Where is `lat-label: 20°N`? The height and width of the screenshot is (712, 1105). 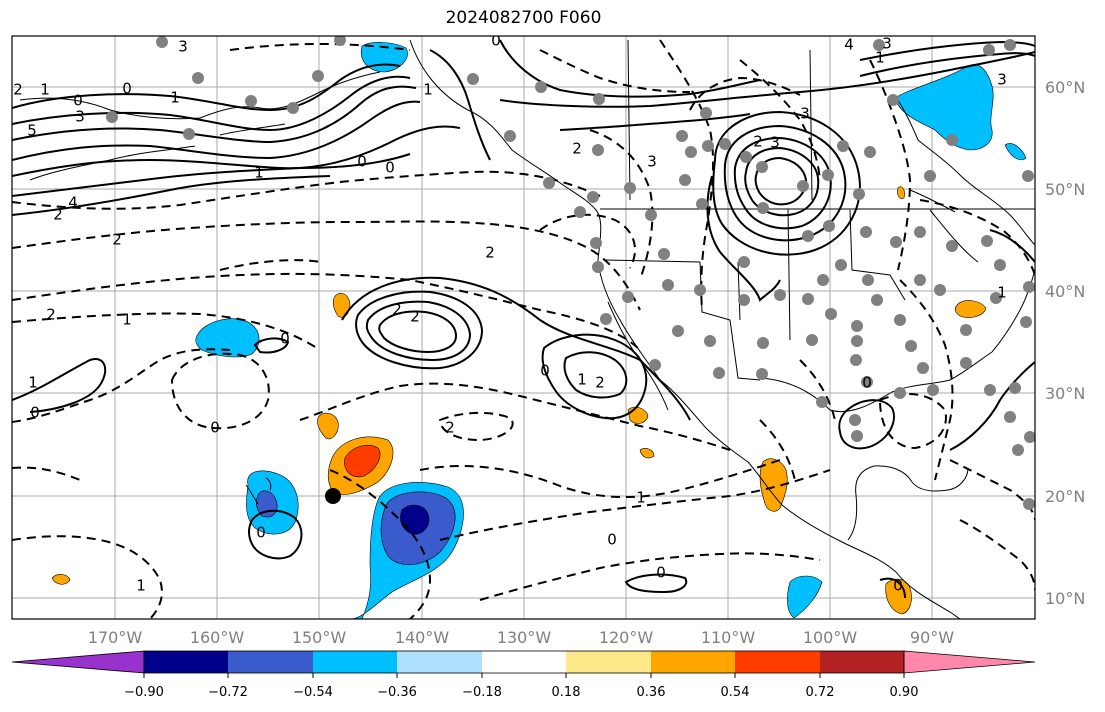
lat-label: 20°N is located at coordinates (1065, 496).